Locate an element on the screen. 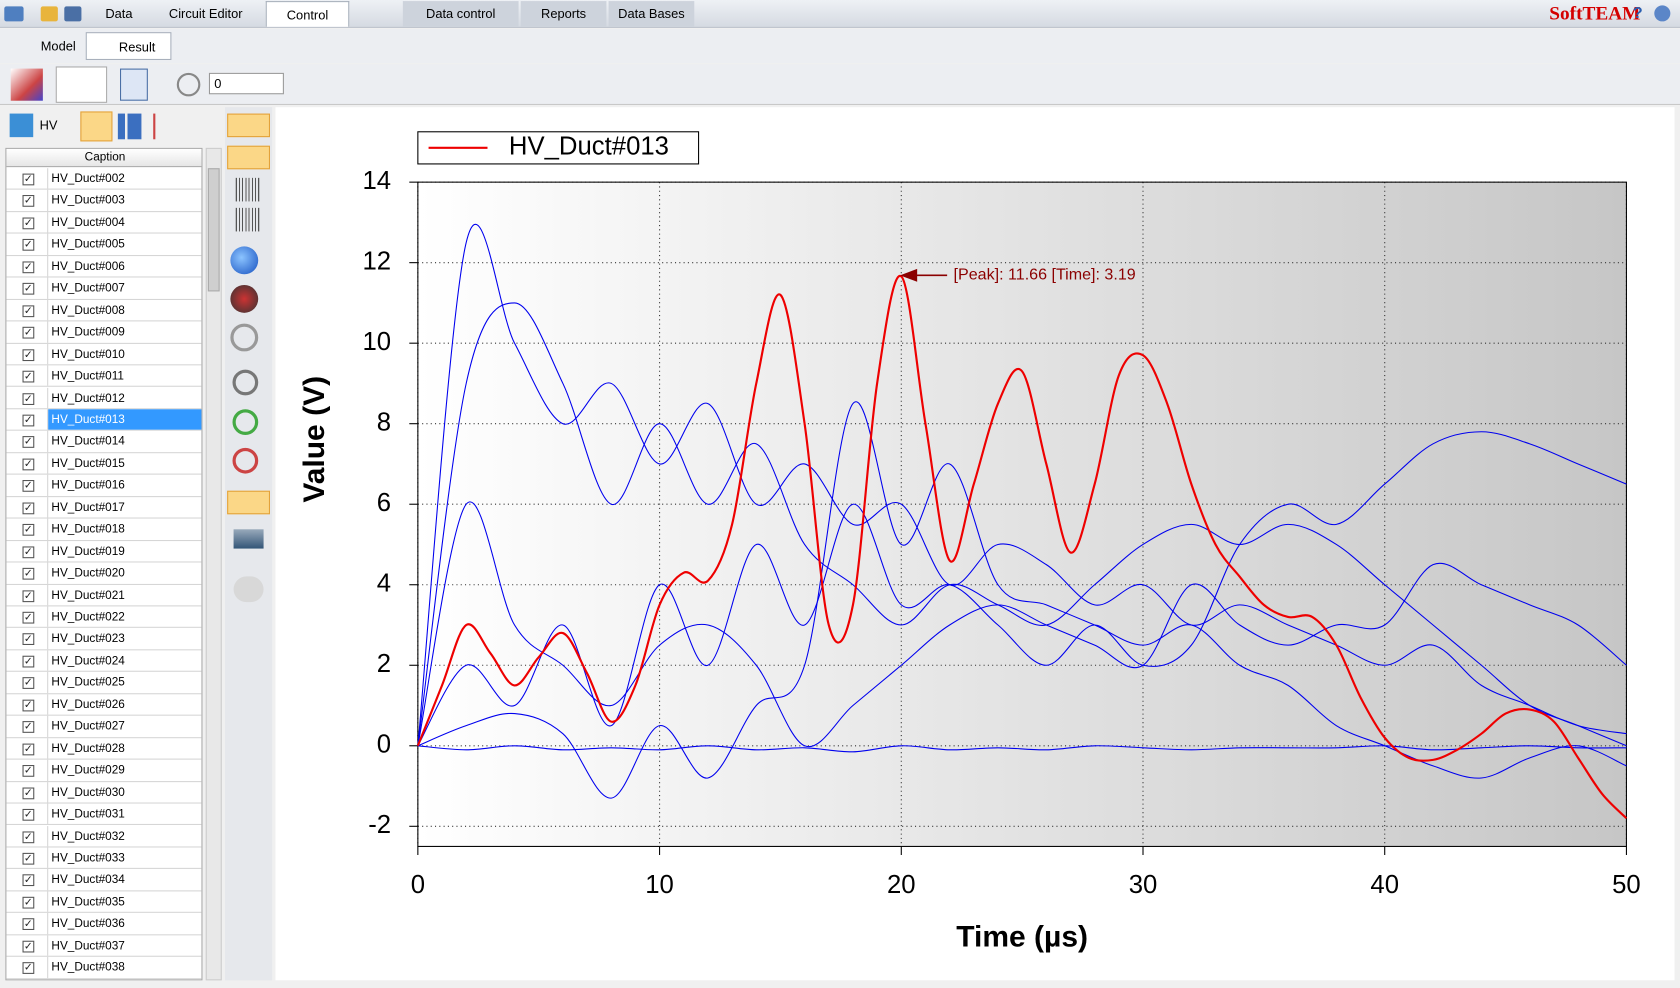  app-icon is located at coordinates (14, 14).